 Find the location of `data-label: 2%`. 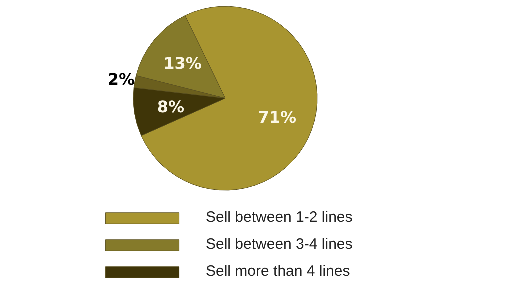

data-label: 2% is located at coordinates (122, 79).